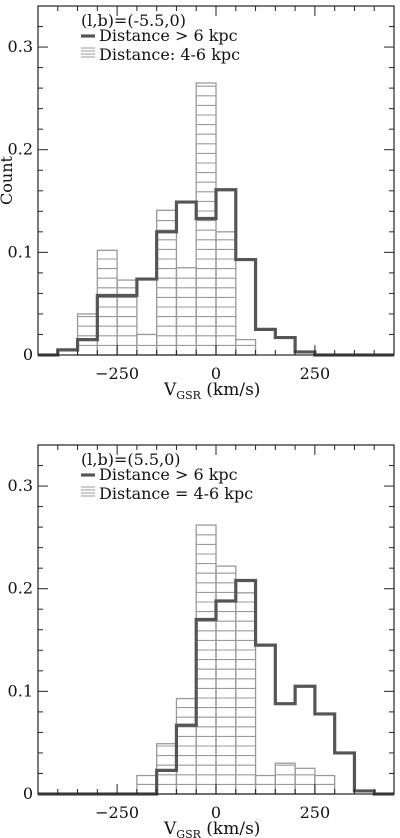 Image resolution: width=400 pixels, height=838 pixels. Describe the element at coordinates (131, 459) in the screenshot. I see `panel-annotation: (l,b)=(5.5,0)` at that location.